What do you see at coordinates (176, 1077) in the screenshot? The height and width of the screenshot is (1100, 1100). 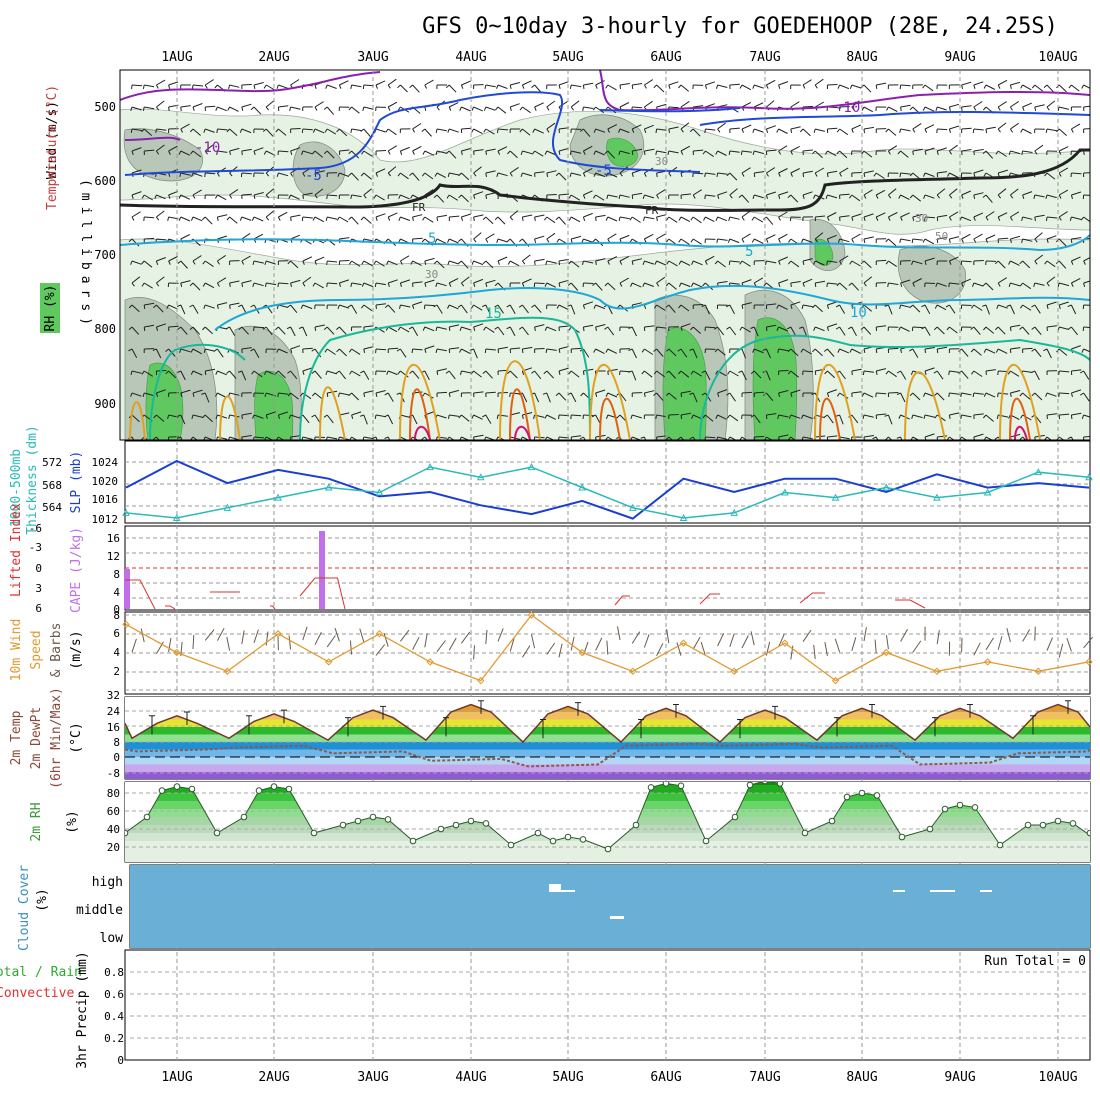 I see `tick-label-bottom-1: 1AUG` at bounding box center [176, 1077].